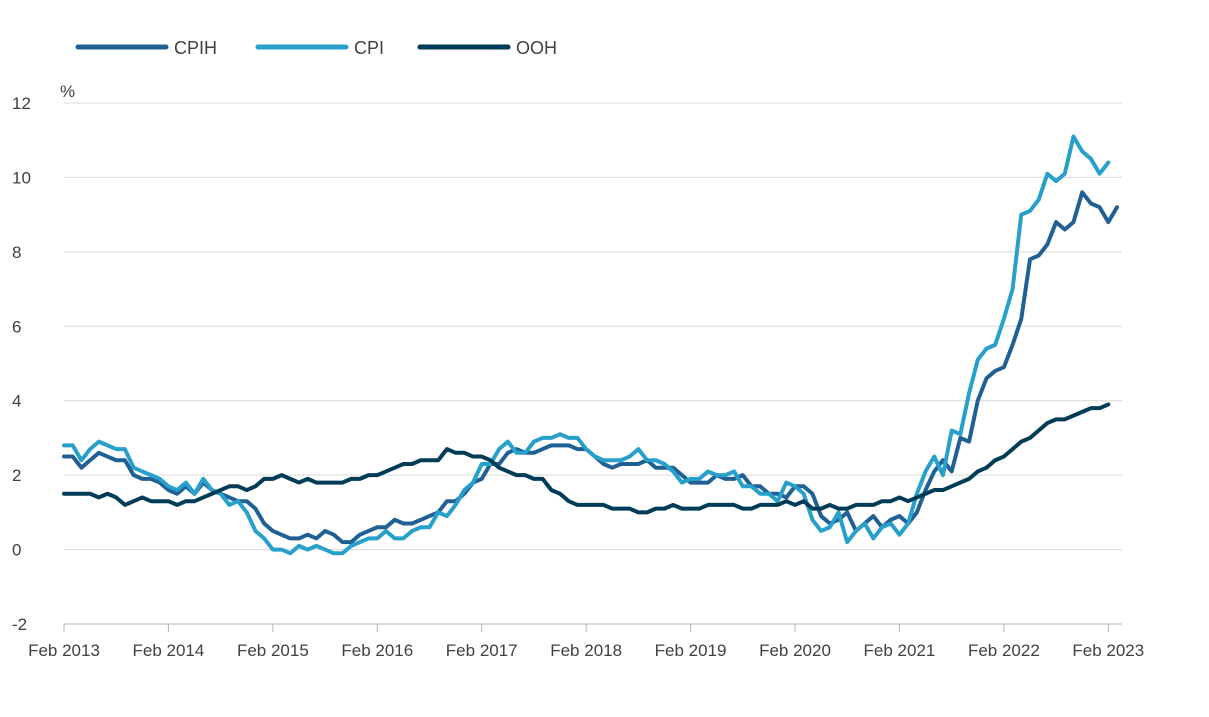  What do you see at coordinates (21, 103) in the screenshot?
I see `y-tick-label: 12` at bounding box center [21, 103].